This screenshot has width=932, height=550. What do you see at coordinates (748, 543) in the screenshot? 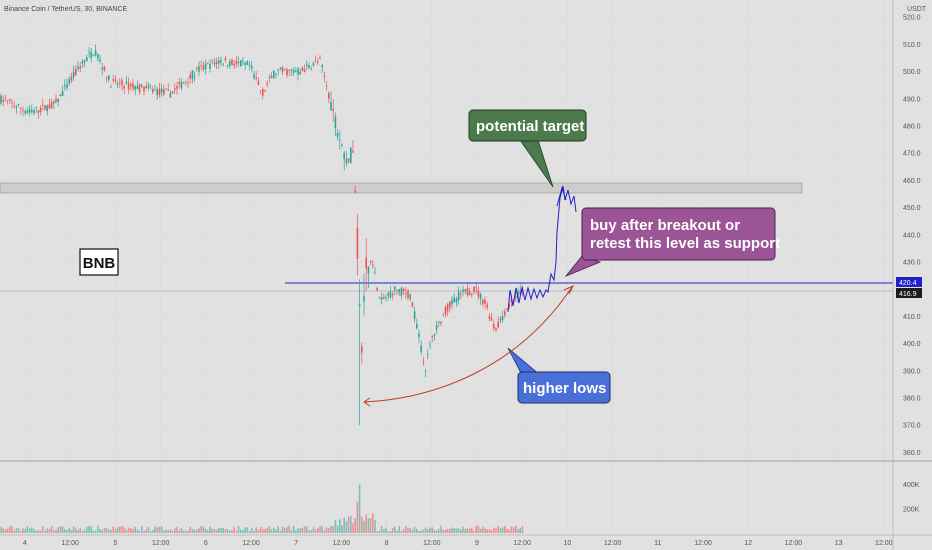
I see `time-tick-label: 12` at bounding box center [748, 543].